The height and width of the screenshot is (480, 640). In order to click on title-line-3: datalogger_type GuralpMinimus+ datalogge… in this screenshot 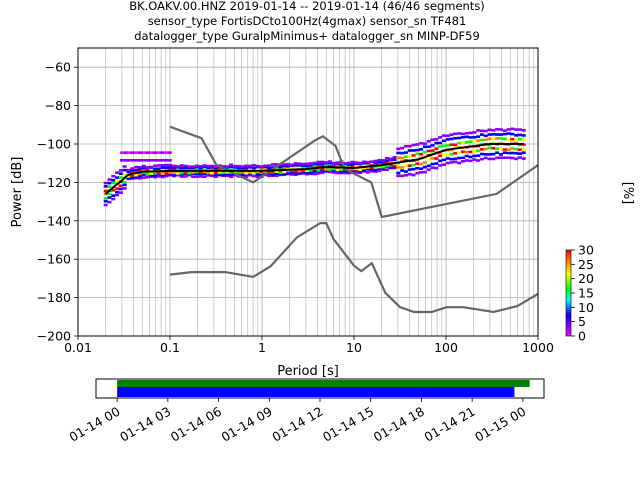, I will do `click(307, 36)`.